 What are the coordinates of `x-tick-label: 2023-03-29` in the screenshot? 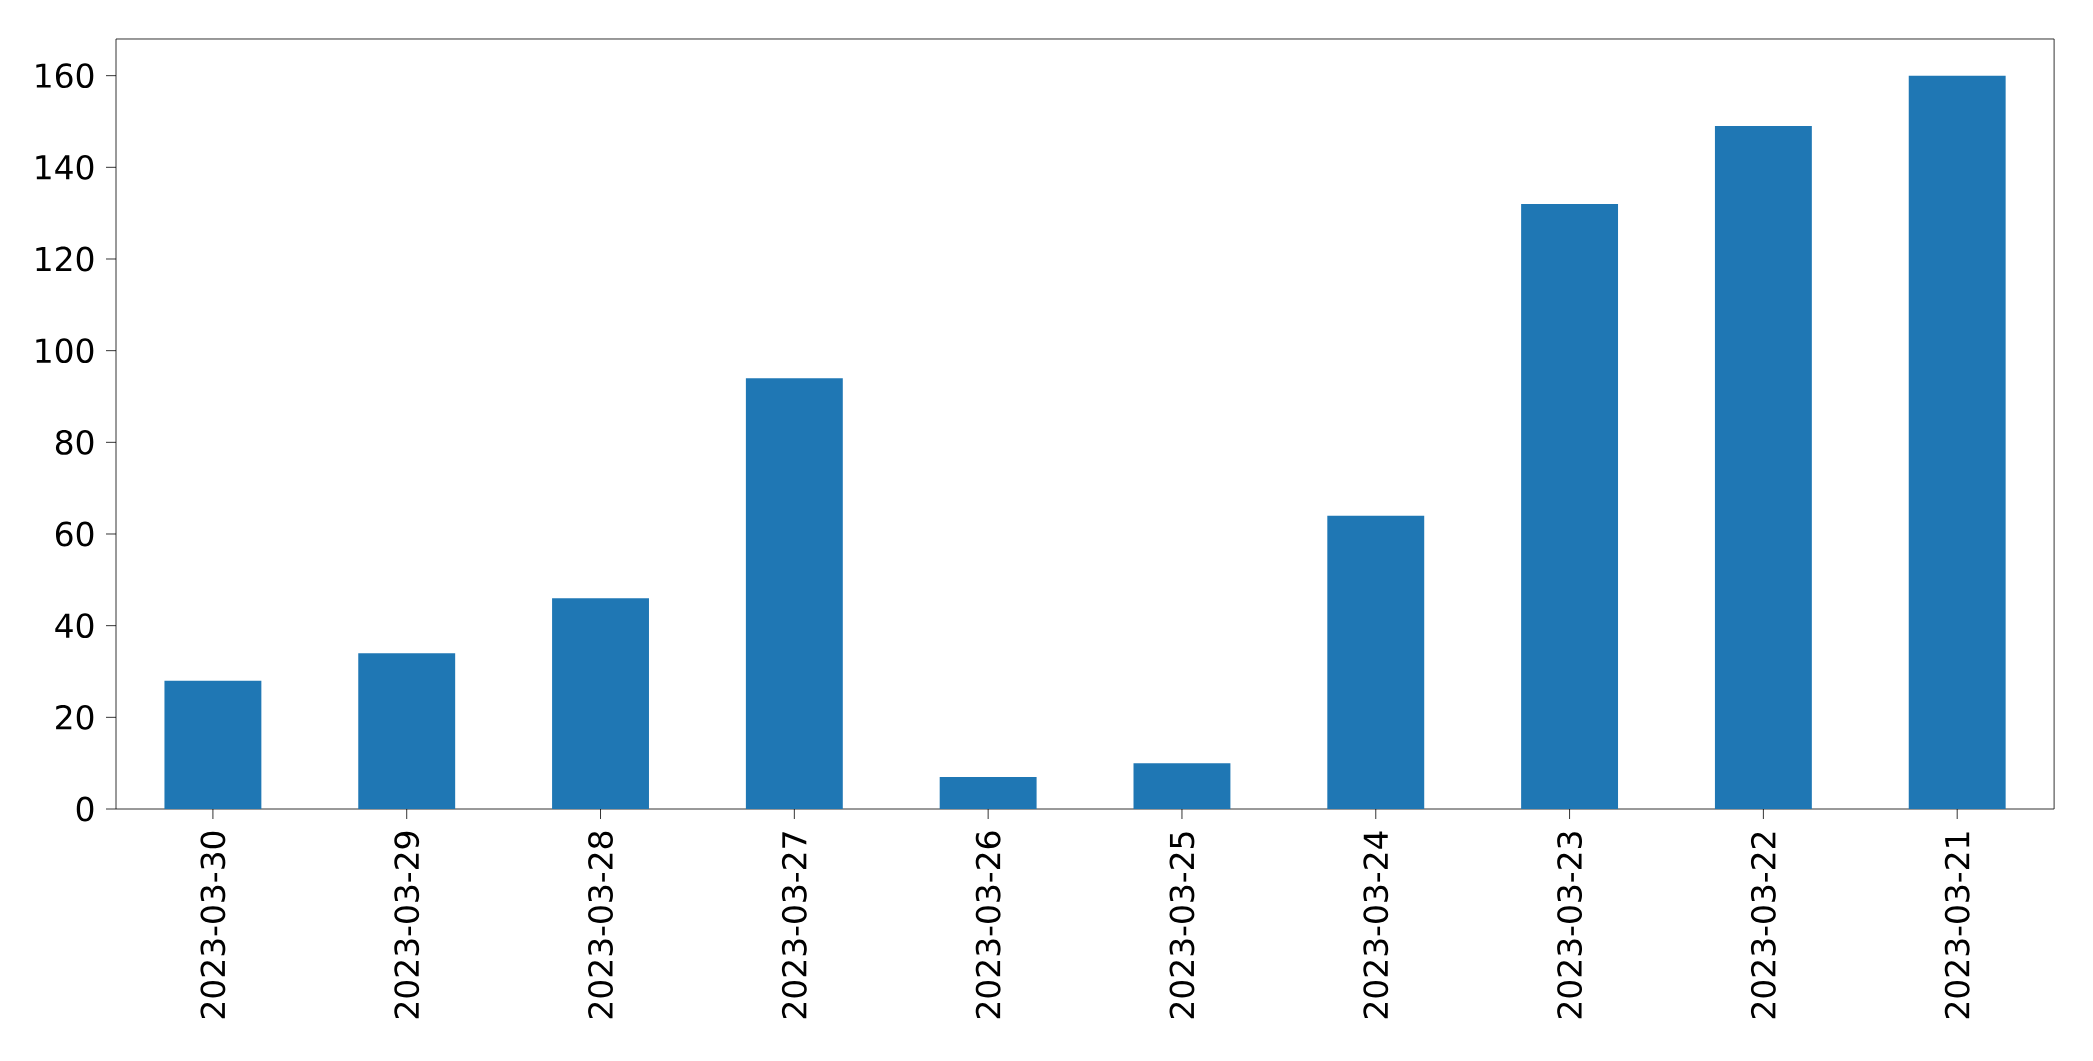 It's located at (407, 925).